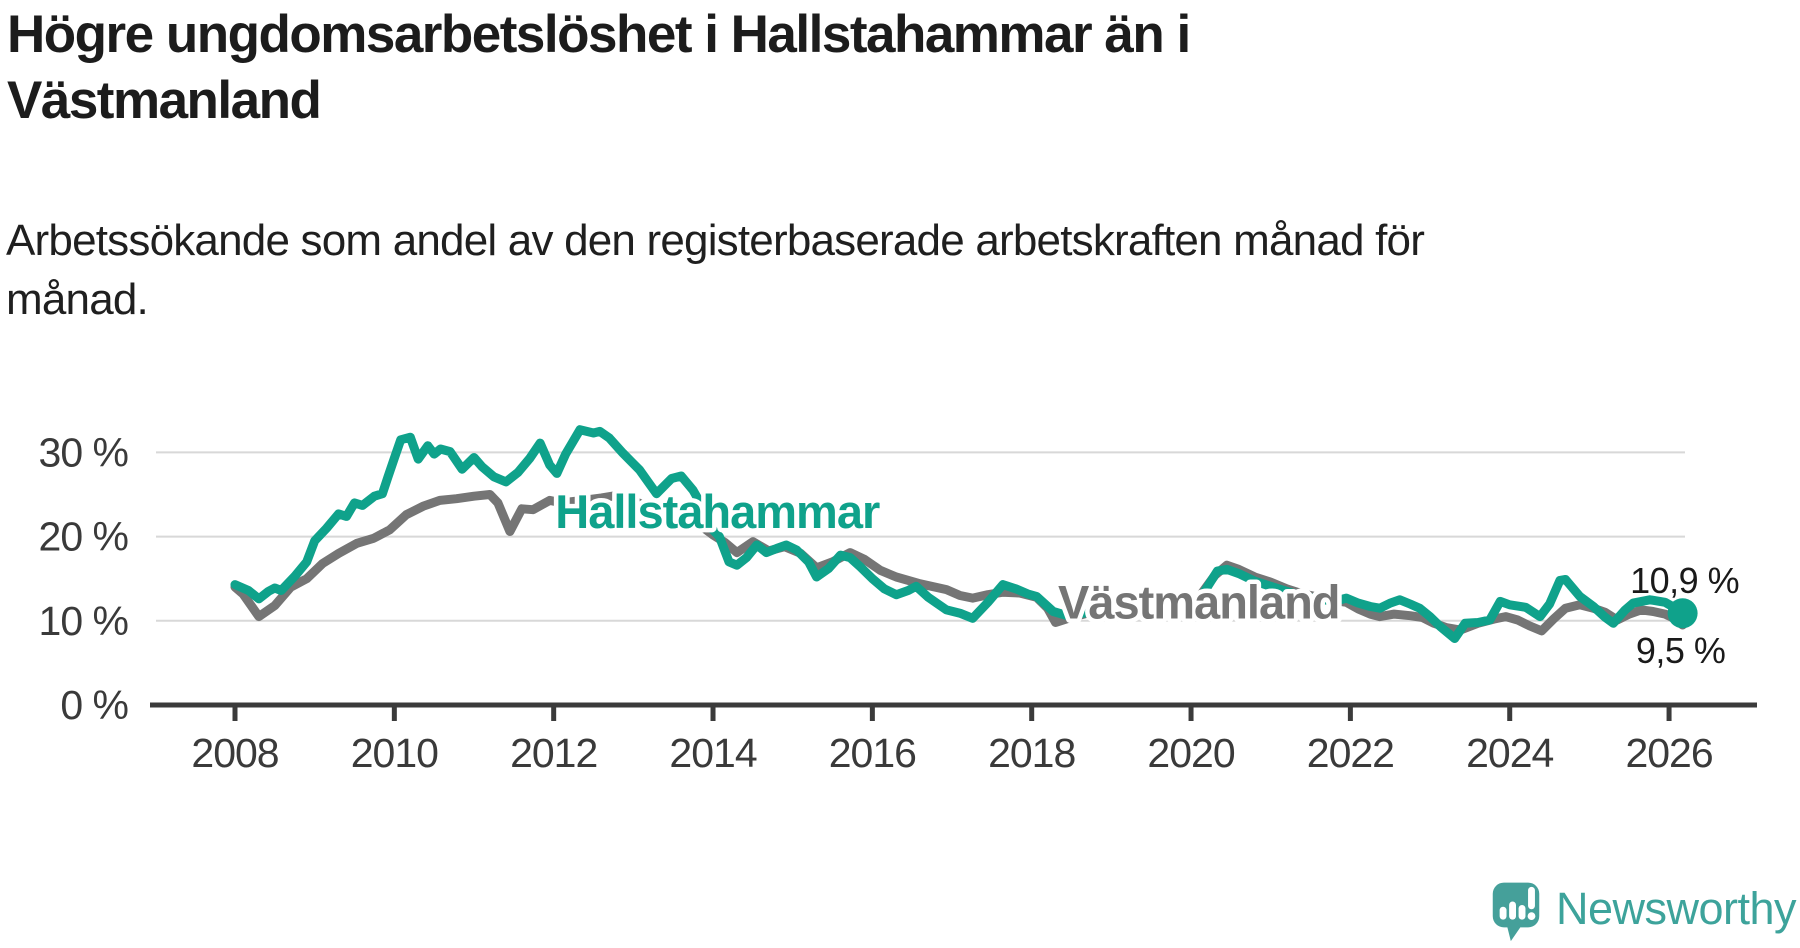  I want to click on y-tick-label: 10 %, so click(83, 621).